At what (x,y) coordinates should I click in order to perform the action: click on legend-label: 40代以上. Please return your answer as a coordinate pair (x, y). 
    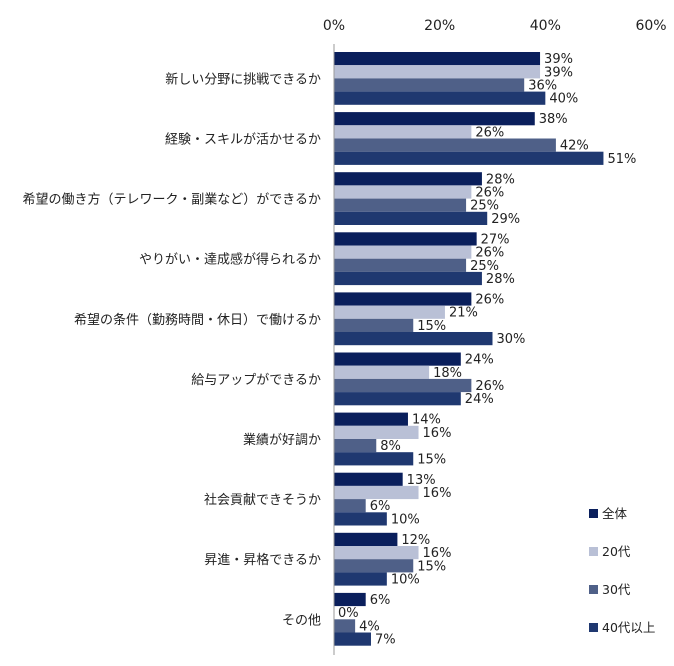
    Looking at the image, I should click on (628, 627).